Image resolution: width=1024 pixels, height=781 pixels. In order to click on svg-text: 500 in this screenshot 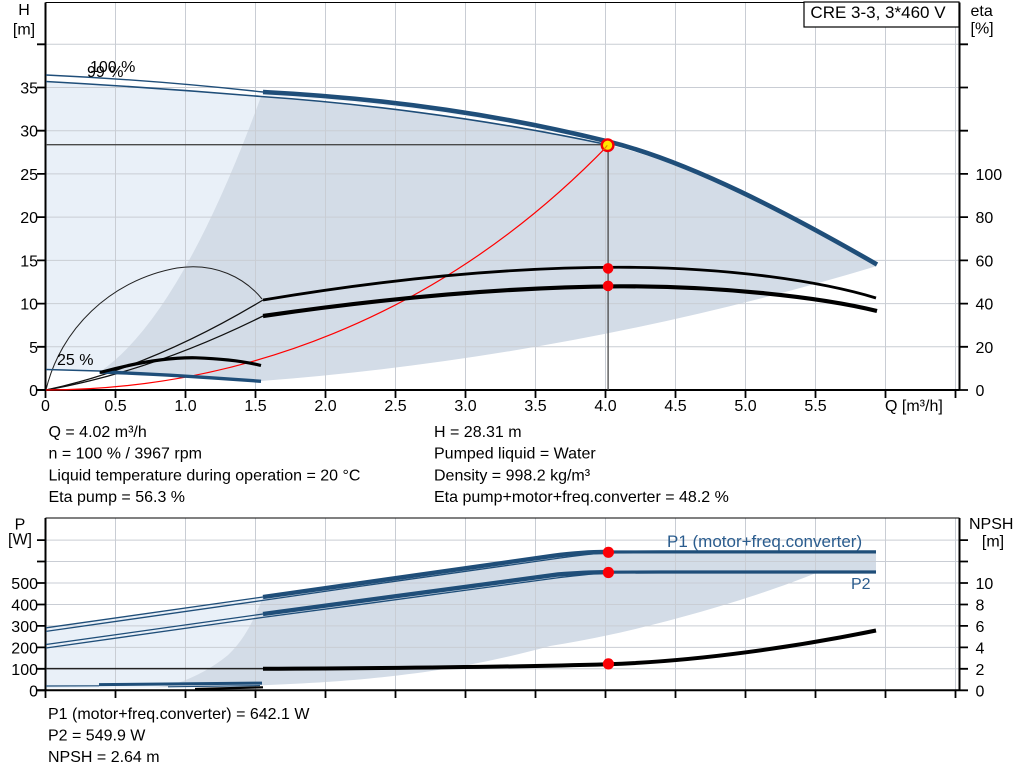, I will do `click(24, 584)`.